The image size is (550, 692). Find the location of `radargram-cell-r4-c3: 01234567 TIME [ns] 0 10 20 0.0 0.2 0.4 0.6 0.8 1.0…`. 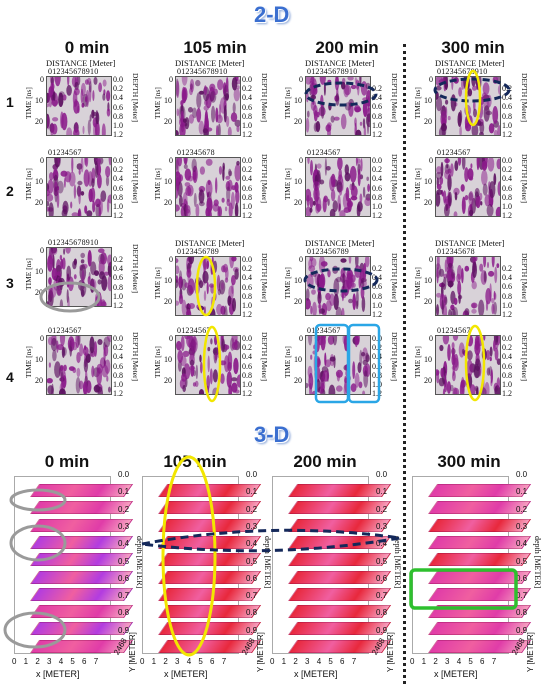

radargram-cell-r4-c3: 01234567 TIME [ns] 0 10 20 0.0 0.2 0.4 0.6 0.8 1.0… is located at coordinates (474, 370).